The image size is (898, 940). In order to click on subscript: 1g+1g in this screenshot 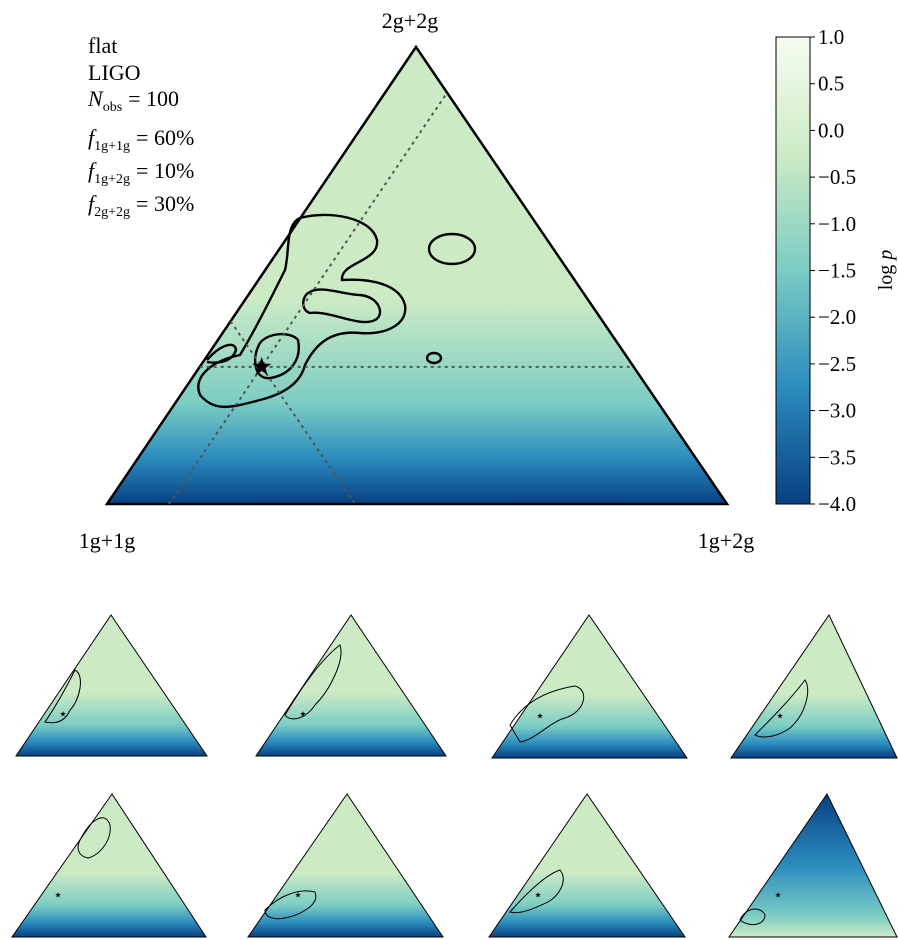, I will do `click(112, 146)`.